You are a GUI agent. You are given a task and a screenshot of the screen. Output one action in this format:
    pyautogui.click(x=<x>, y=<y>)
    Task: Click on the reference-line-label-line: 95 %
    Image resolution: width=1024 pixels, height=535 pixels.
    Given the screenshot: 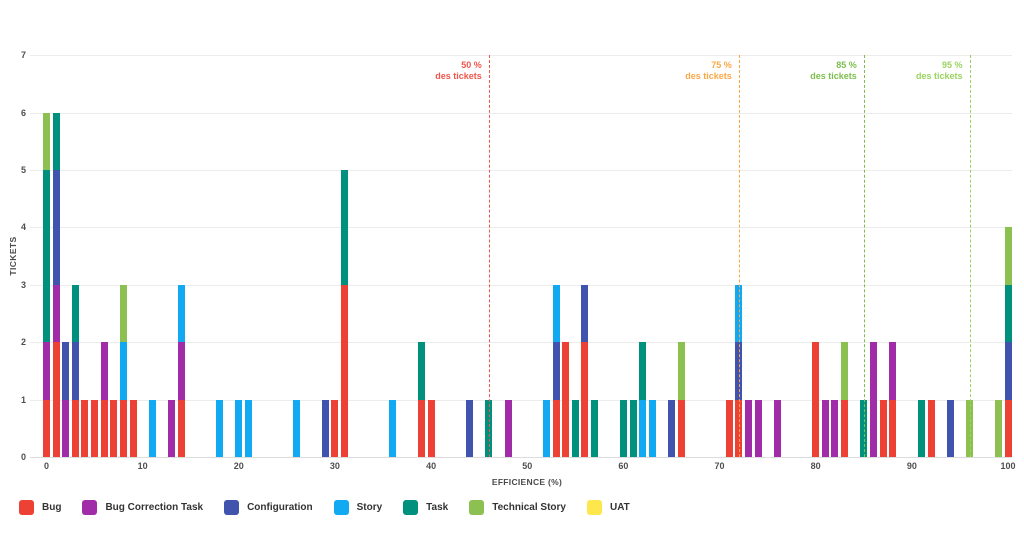 What is the action you would take?
    pyautogui.click(x=952, y=65)
    